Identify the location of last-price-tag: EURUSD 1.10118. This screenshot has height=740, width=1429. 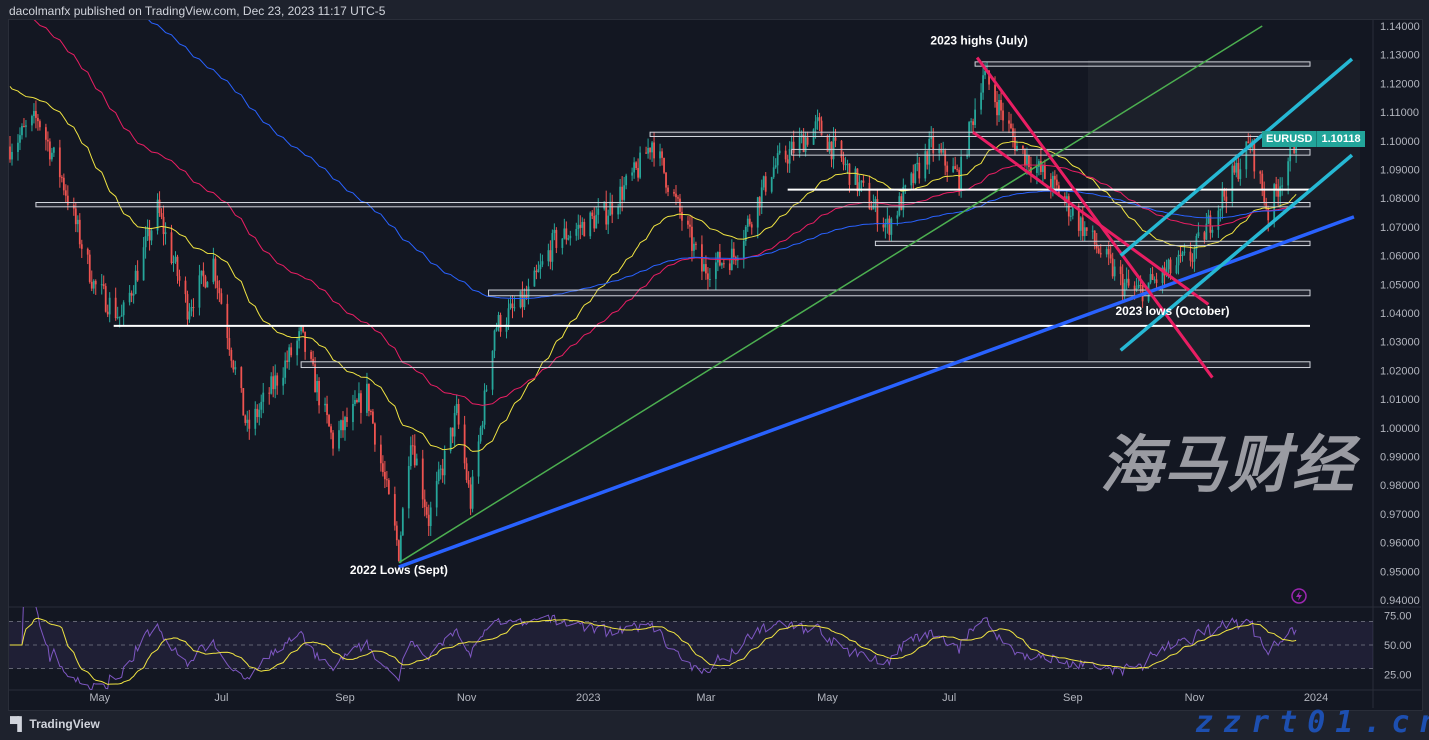
(1313, 139).